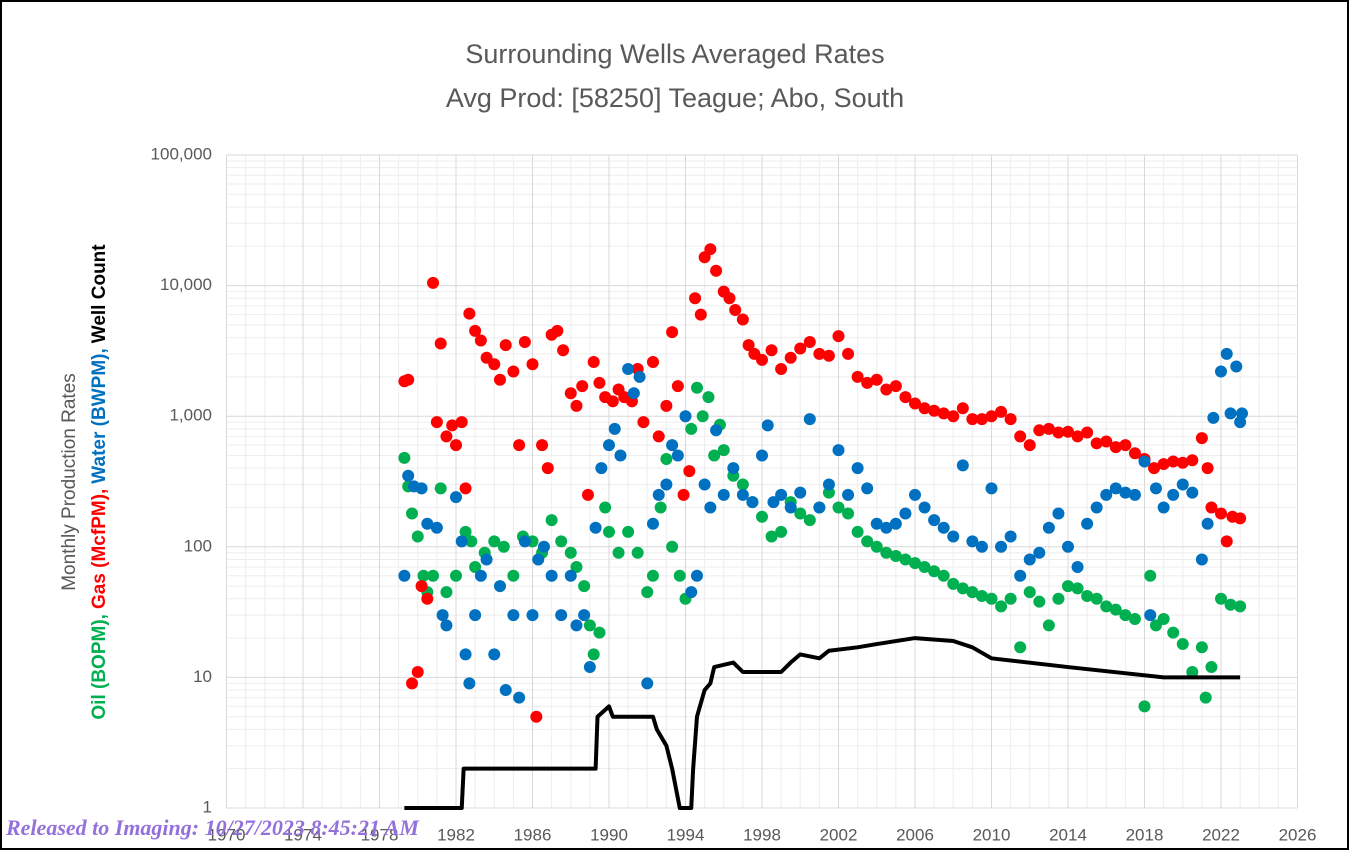  Describe the element at coordinates (915, 834) in the screenshot. I see `x-tick-label: 2006` at that location.